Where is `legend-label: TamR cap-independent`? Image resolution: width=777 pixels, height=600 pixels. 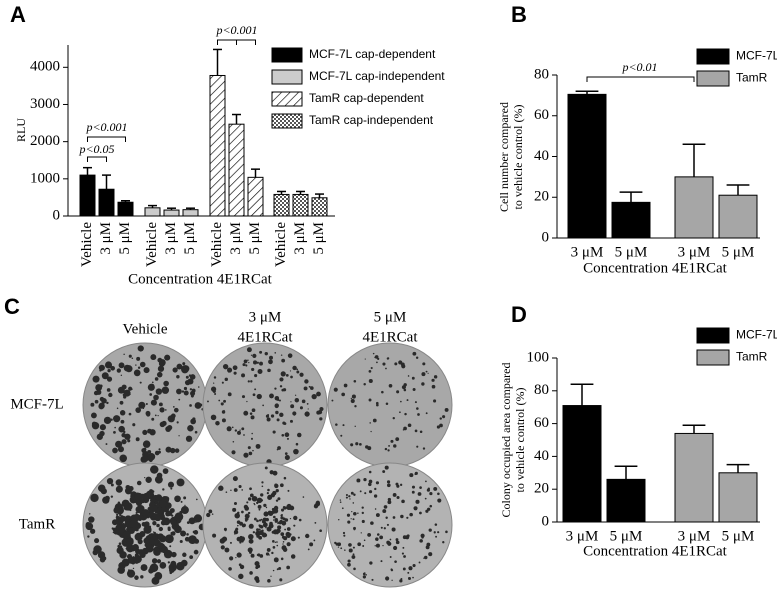 legend-label: TamR cap-independent is located at coordinates (371, 120).